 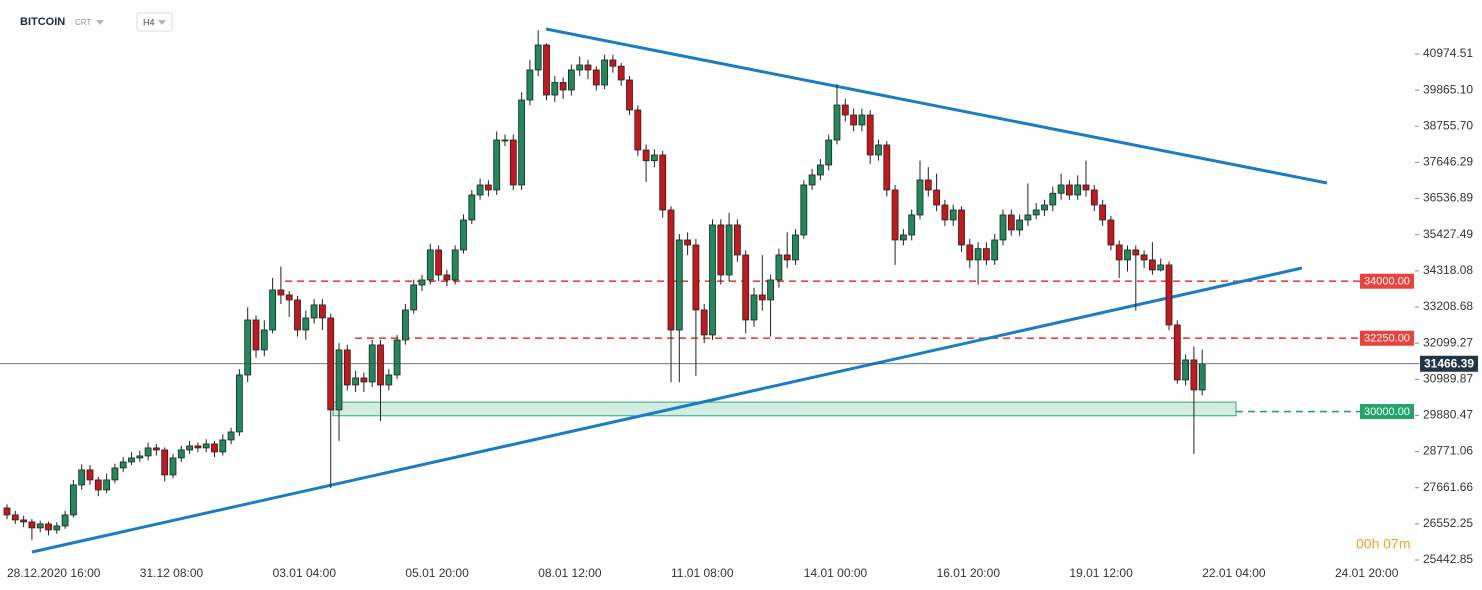 What do you see at coordinates (1367, 573) in the screenshot?
I see `x-tick-label: 24.01 20:00` at bounding box center [1367, 573].